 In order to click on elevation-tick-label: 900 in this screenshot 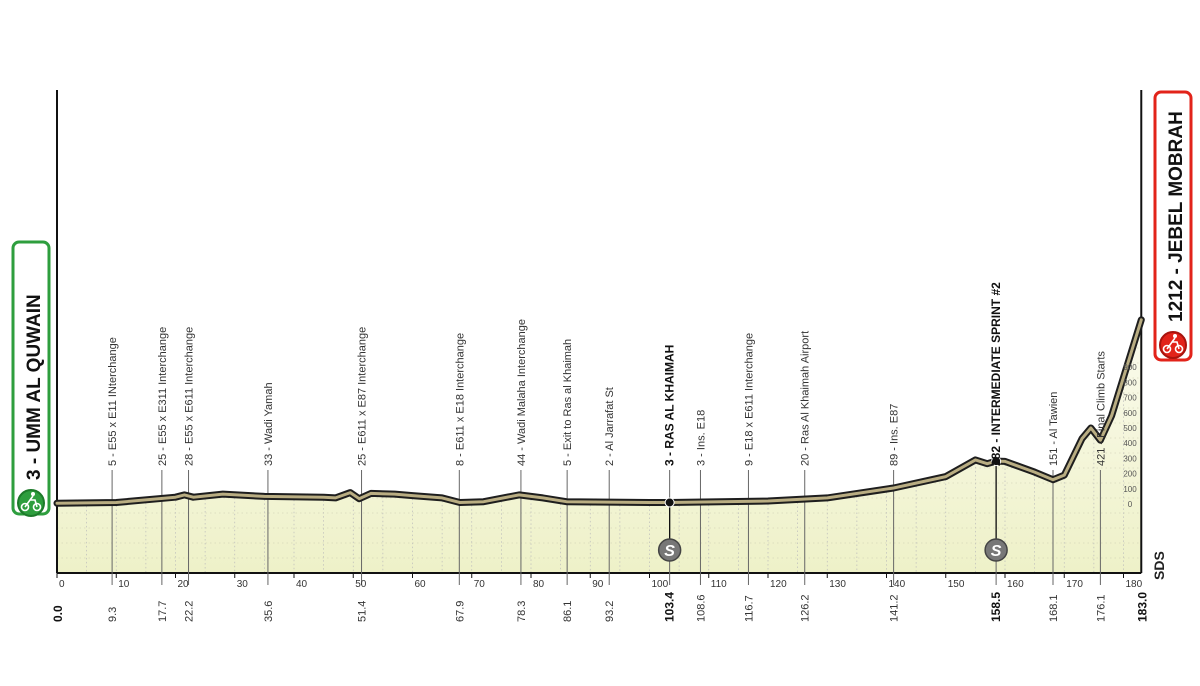, I will do `click(1130, 367)`.